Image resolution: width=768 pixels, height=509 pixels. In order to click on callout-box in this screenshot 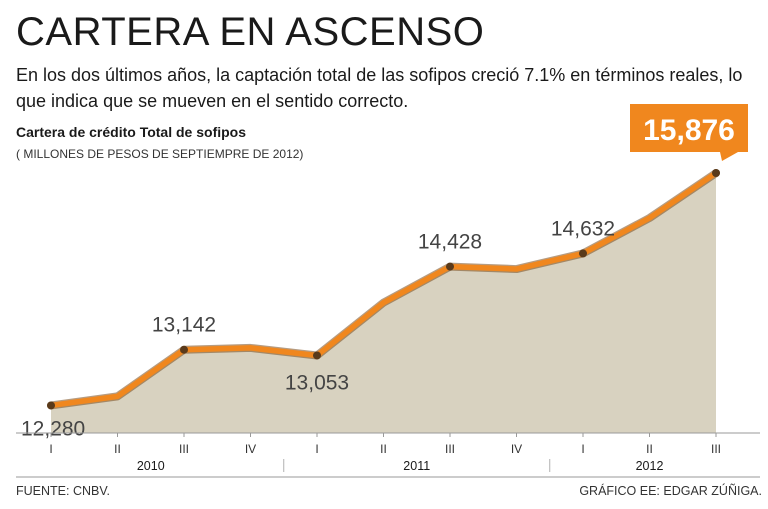, I will do `click(689, 133)`.